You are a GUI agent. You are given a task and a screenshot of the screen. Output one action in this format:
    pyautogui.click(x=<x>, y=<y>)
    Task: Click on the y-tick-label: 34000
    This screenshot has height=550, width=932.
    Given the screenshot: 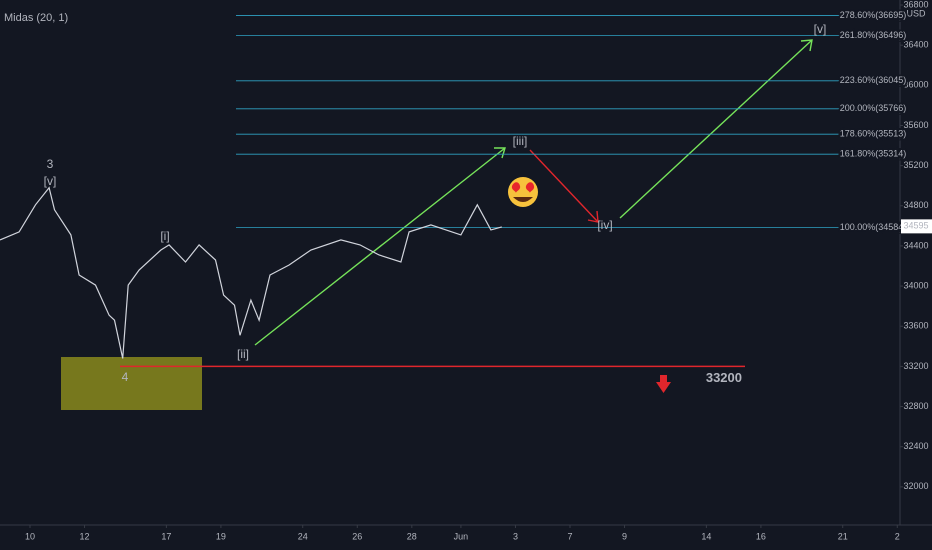 What is the action you would take?
    pyautogui.click(x=915, y=285)
    